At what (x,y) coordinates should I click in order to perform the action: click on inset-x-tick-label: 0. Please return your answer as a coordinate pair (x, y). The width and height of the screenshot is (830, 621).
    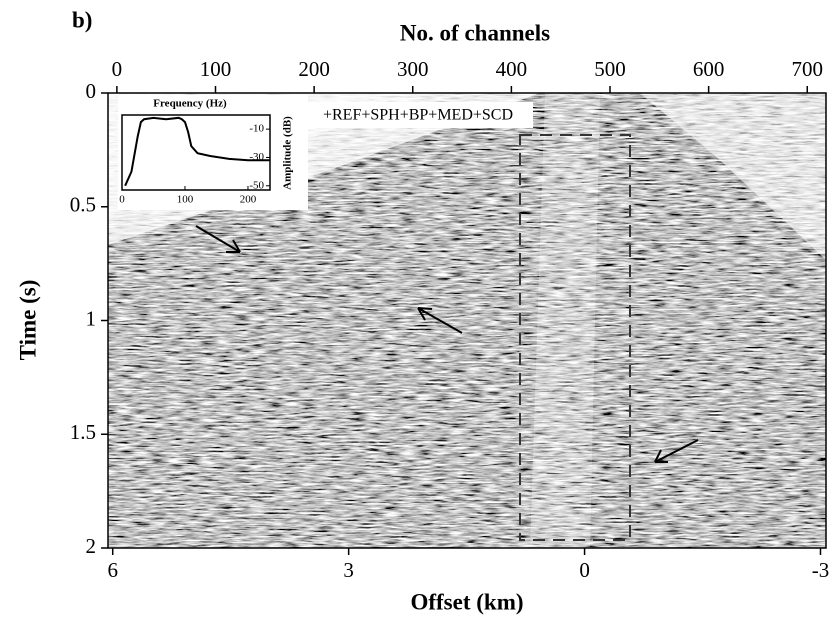
    Looking at the image, I should click on (122, 200).